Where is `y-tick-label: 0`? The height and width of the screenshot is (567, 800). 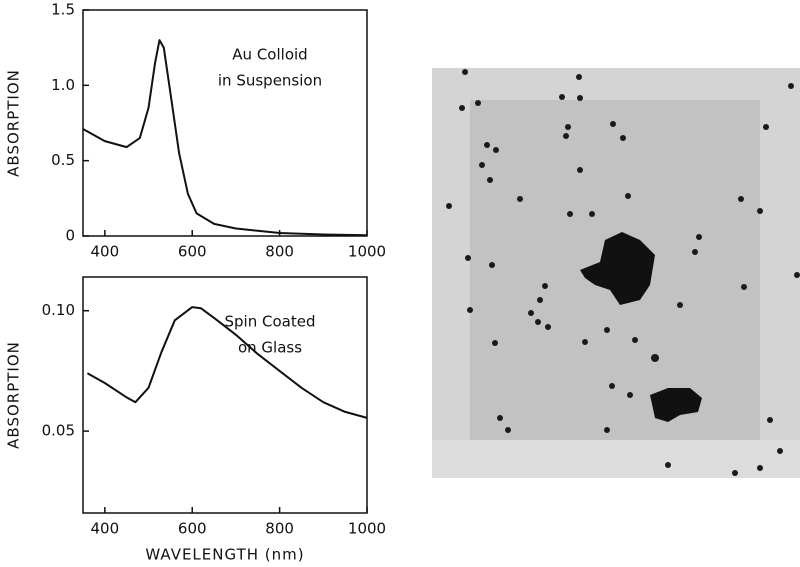
y-tick-label: 0 is located at coordinates (70, 236).